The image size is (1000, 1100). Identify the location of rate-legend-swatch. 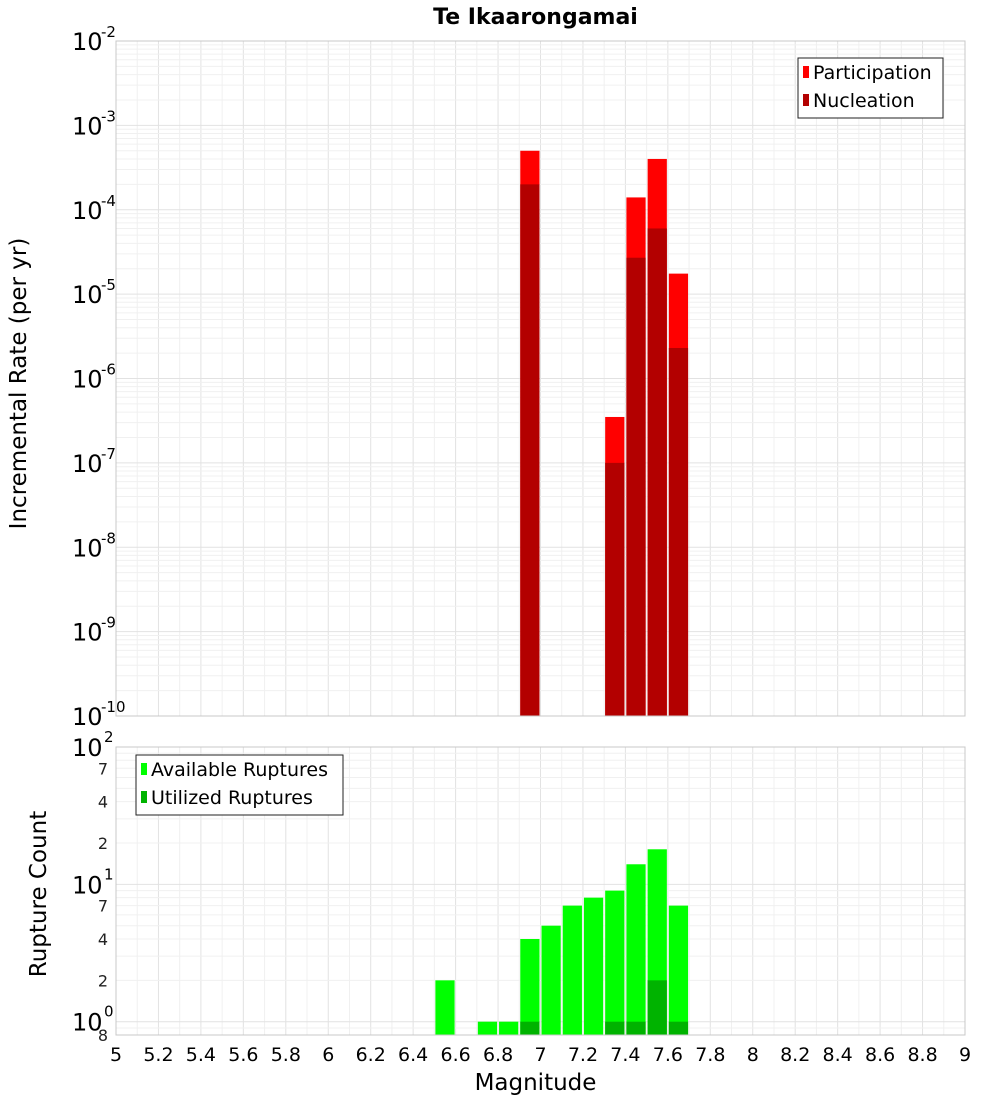
(806, 72).